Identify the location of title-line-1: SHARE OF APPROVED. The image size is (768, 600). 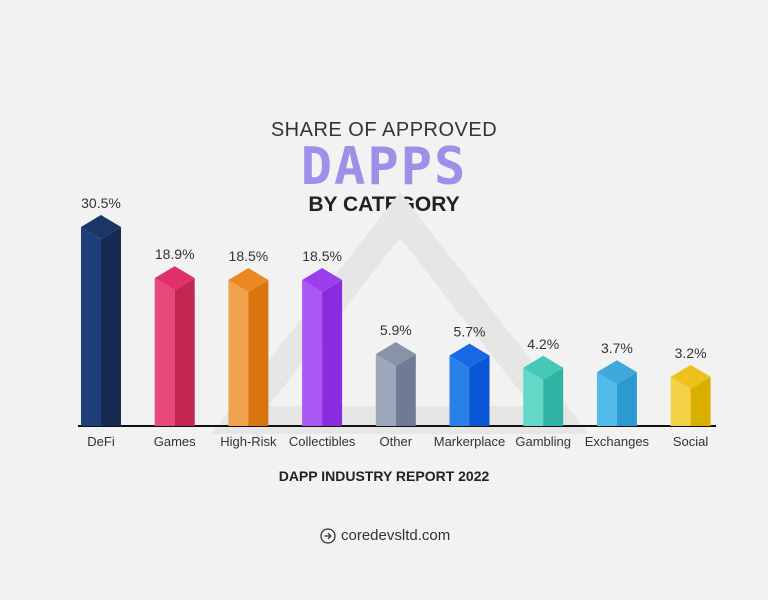
(384, 130).